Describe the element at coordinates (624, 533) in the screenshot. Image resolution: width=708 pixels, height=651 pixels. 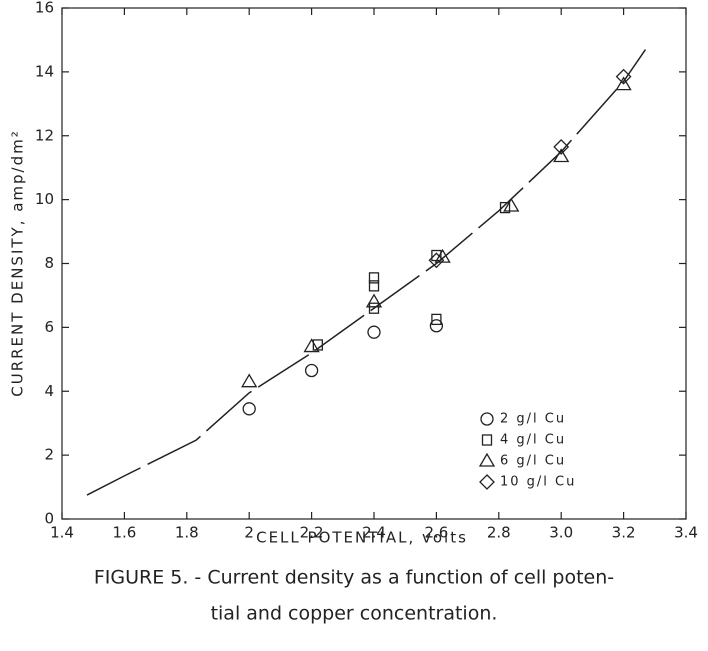
I see `x-tick-label: 3.2` at that location.